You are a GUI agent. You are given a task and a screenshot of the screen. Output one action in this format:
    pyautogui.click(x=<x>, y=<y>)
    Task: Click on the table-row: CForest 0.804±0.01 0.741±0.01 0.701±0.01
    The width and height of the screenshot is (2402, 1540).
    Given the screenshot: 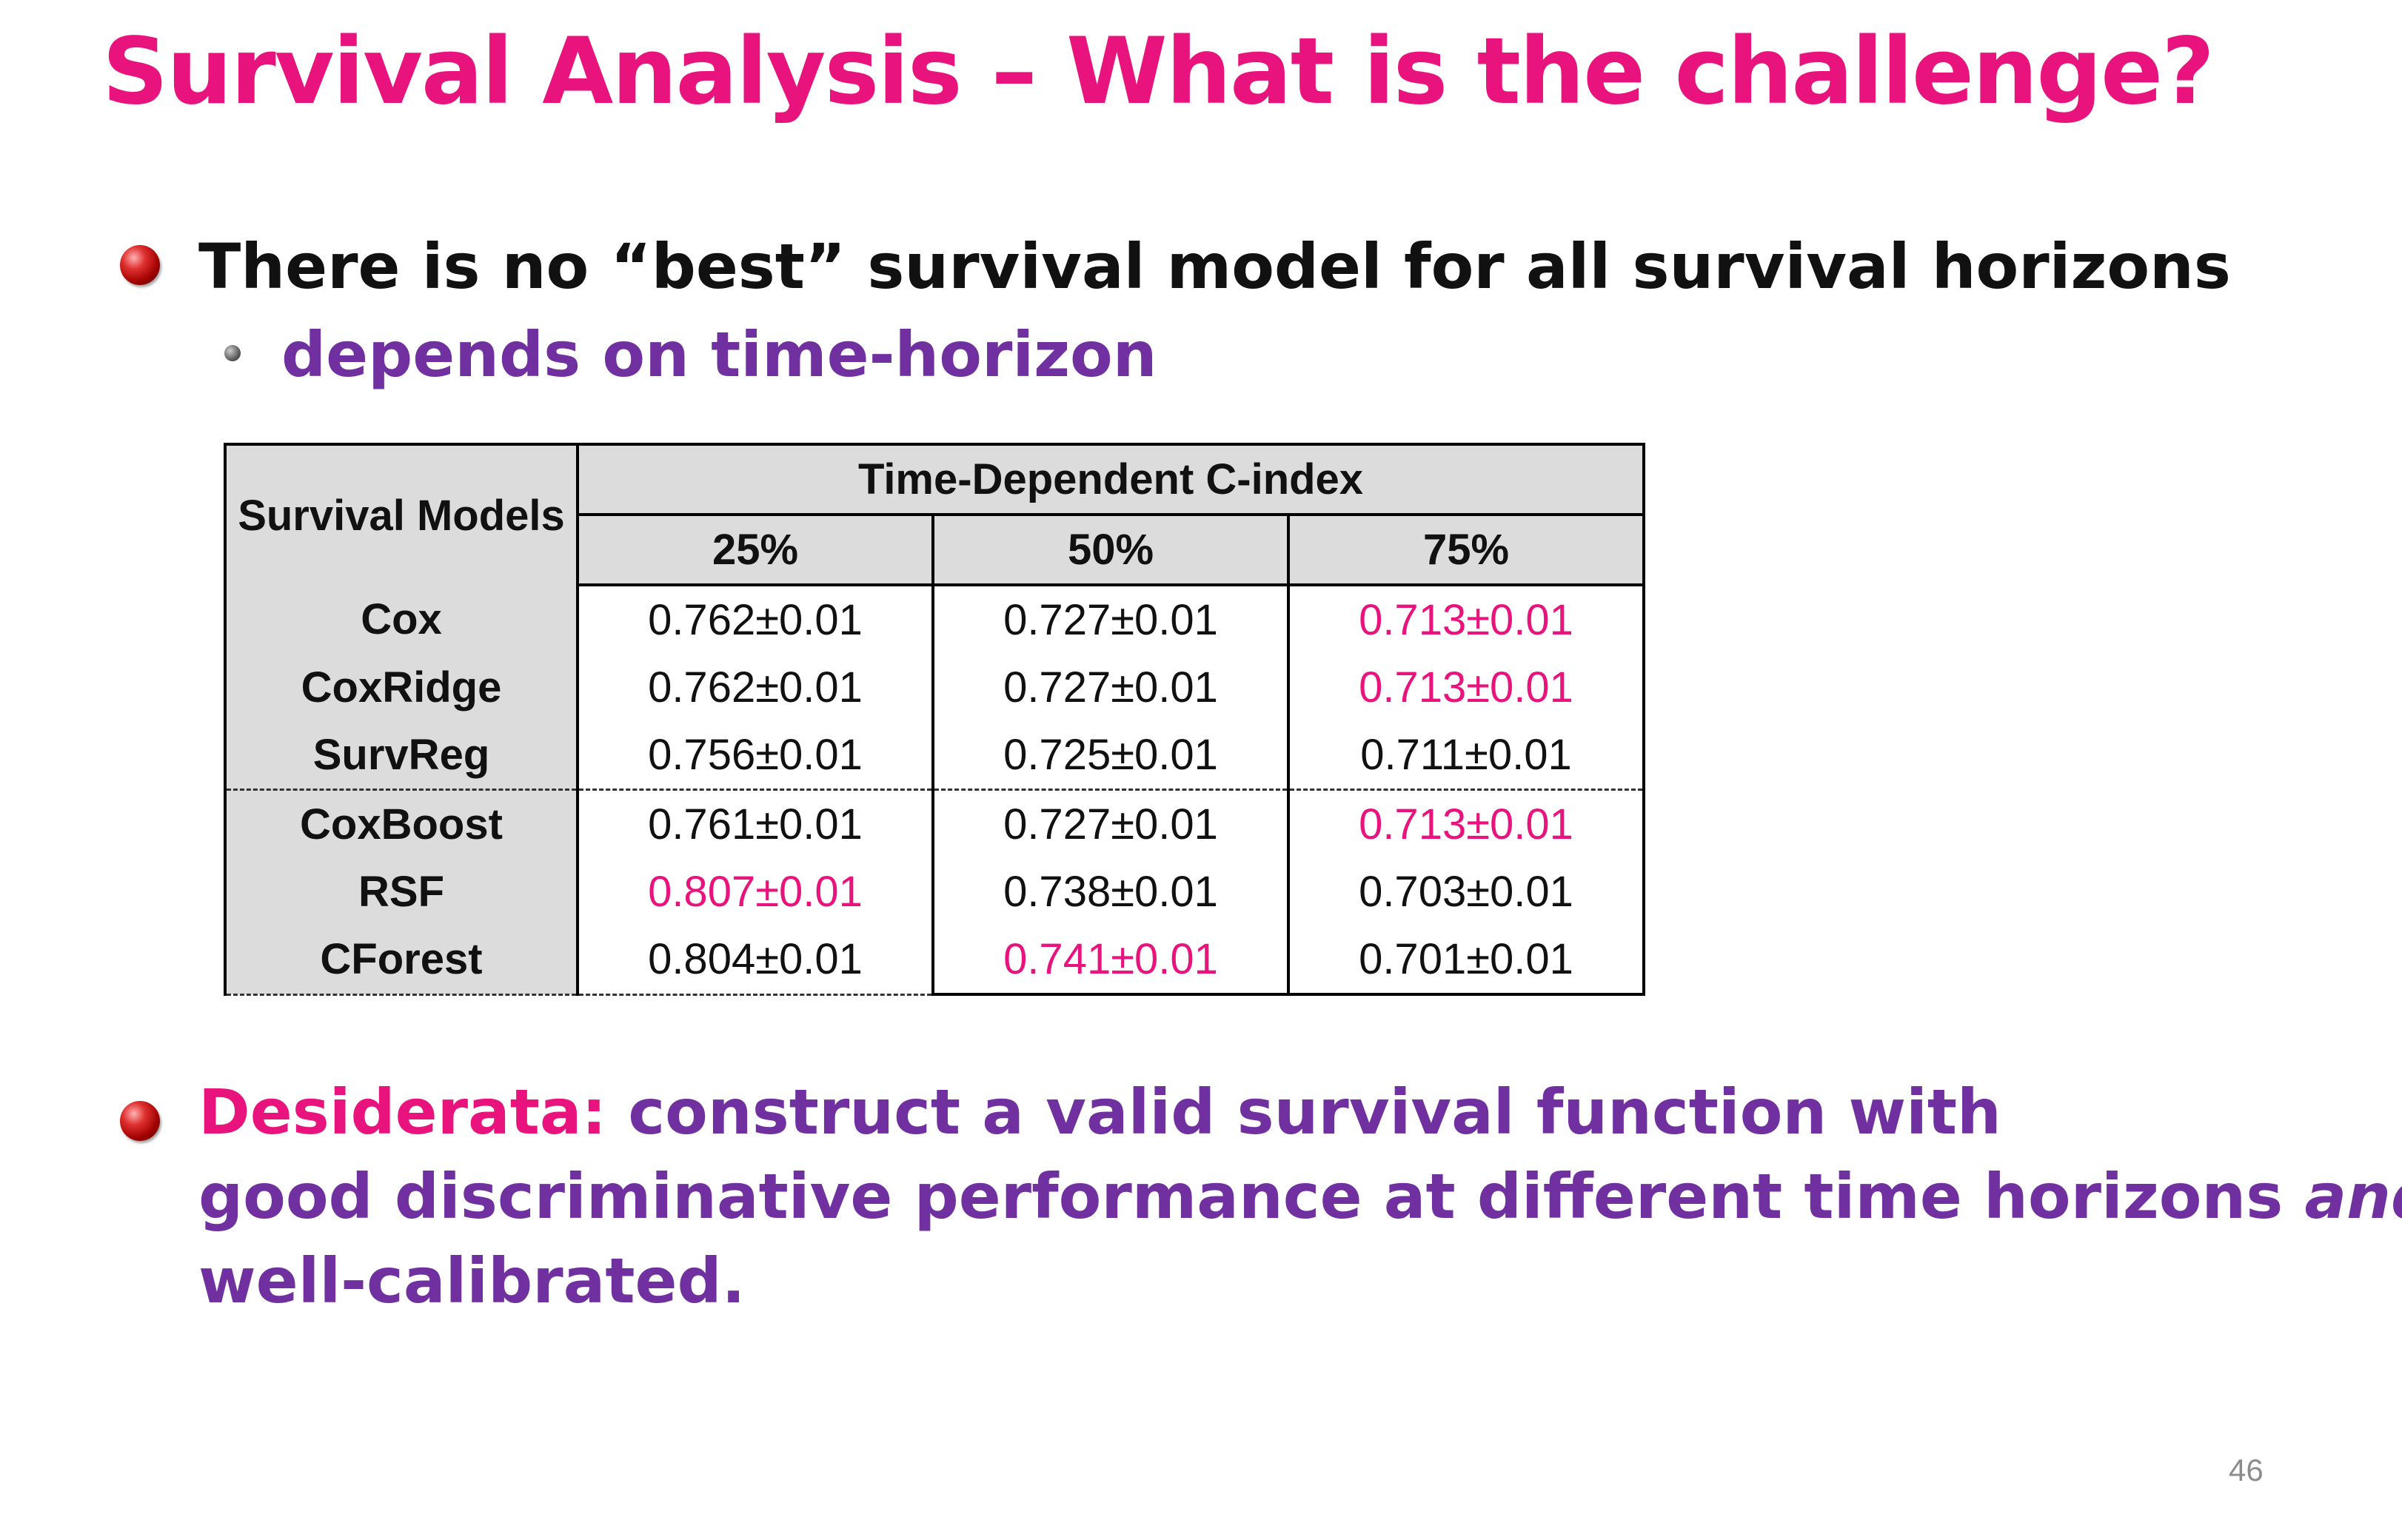 What is the action you would take?
    pyautogui.click(x=935, y=961)
    